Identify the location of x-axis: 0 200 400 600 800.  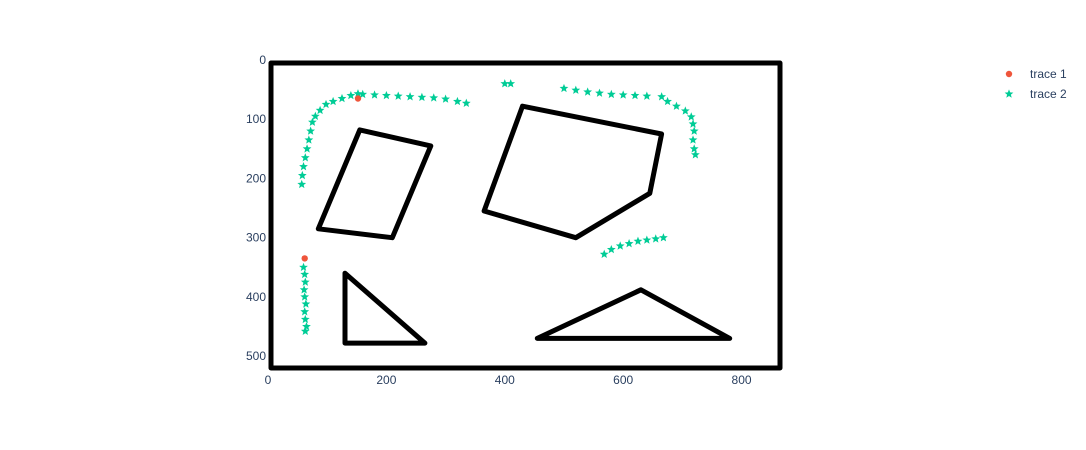
(508, 380).